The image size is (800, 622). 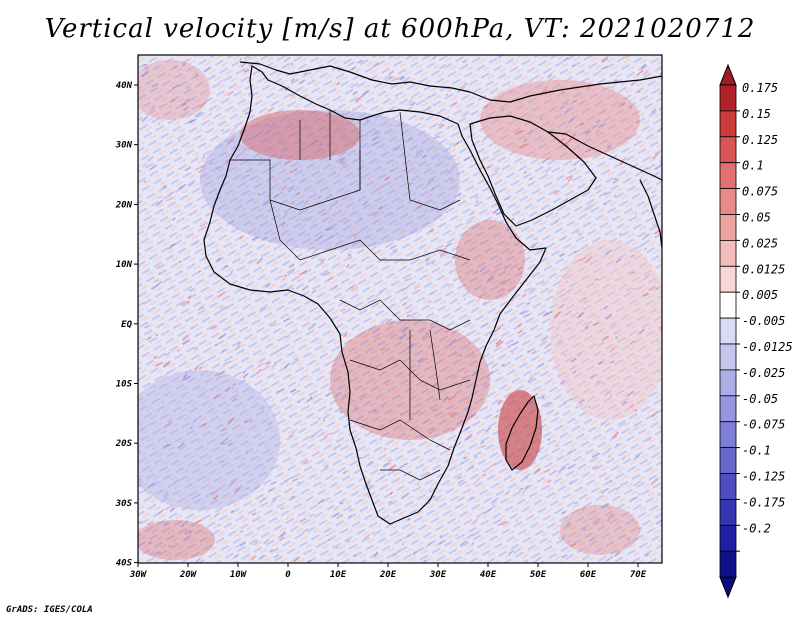 What do you see at coordinates (763, 269) in the screenshot?
I see `colorbar-label: 0.0125` at bounding box center [763, 269].